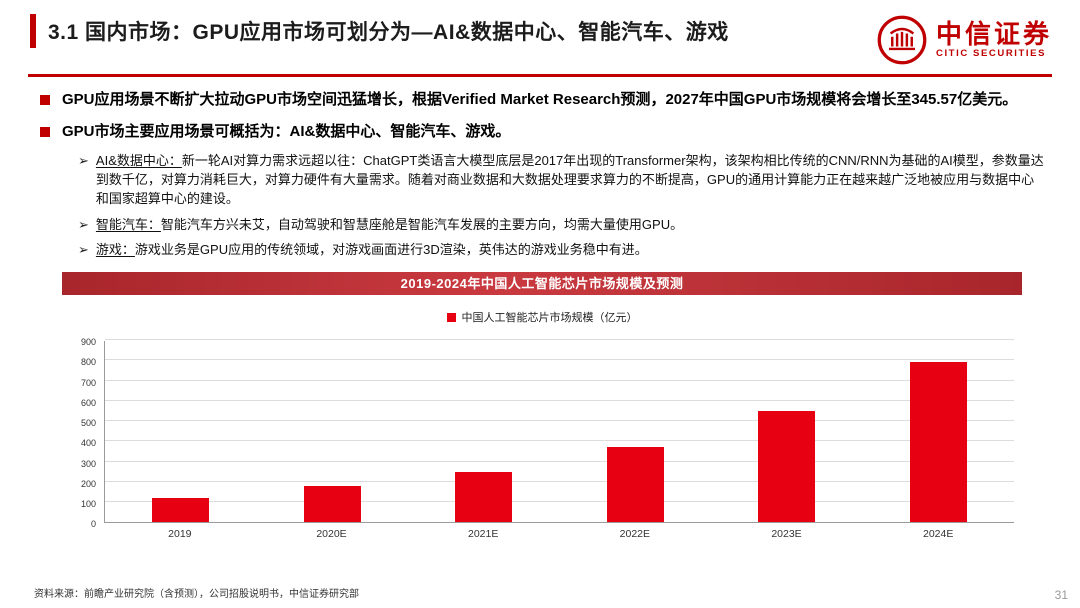 Image resolution: width=1080 pixels, height=608 pixels. Describe the element at coordinates (1061, 595) in the screenshot. I see `page-number: 31` at that location.